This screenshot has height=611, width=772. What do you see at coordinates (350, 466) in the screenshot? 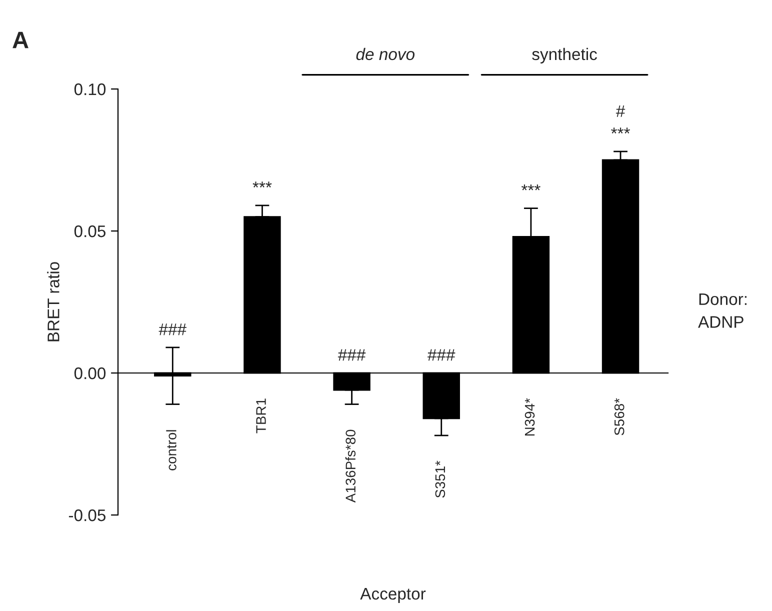
I see `x-tick-label: A136Pfs*80` at bounding box center [350, 466].